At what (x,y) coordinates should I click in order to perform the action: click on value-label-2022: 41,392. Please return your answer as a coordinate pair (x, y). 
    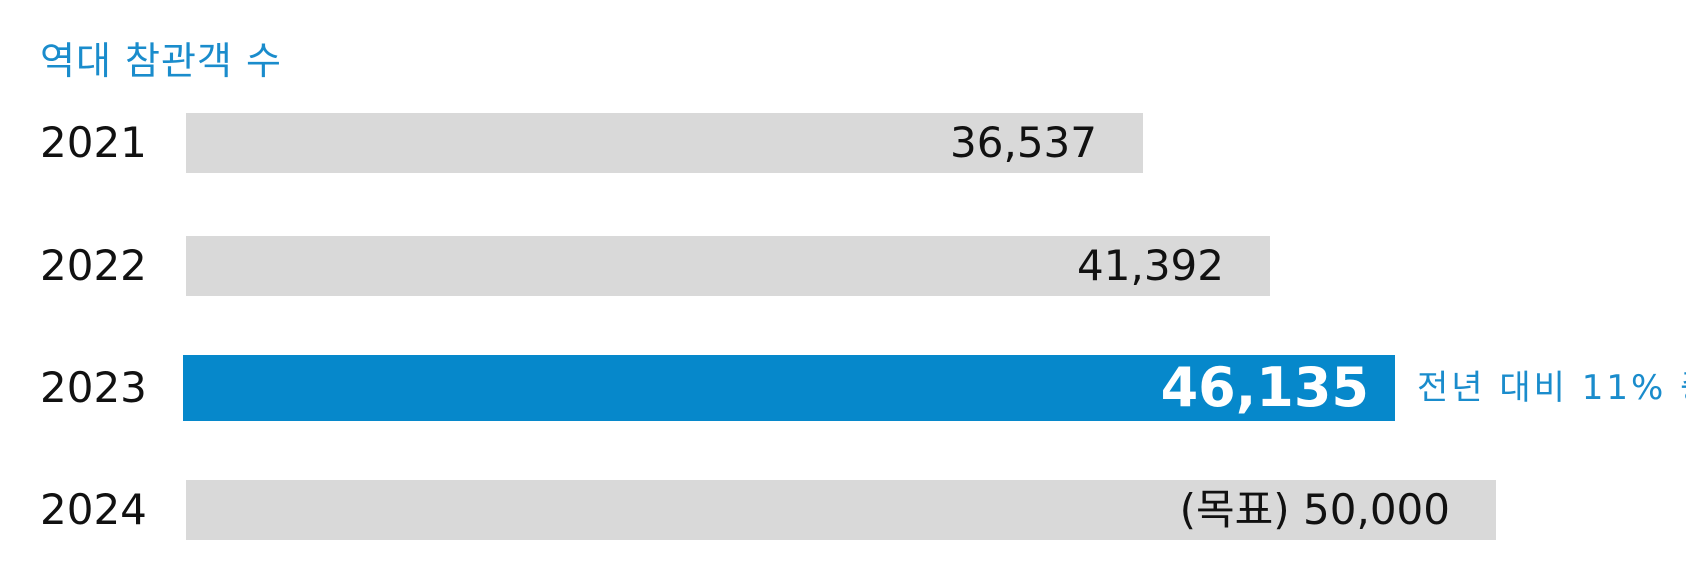
    Looking at the image, I should click on (1150, 265).